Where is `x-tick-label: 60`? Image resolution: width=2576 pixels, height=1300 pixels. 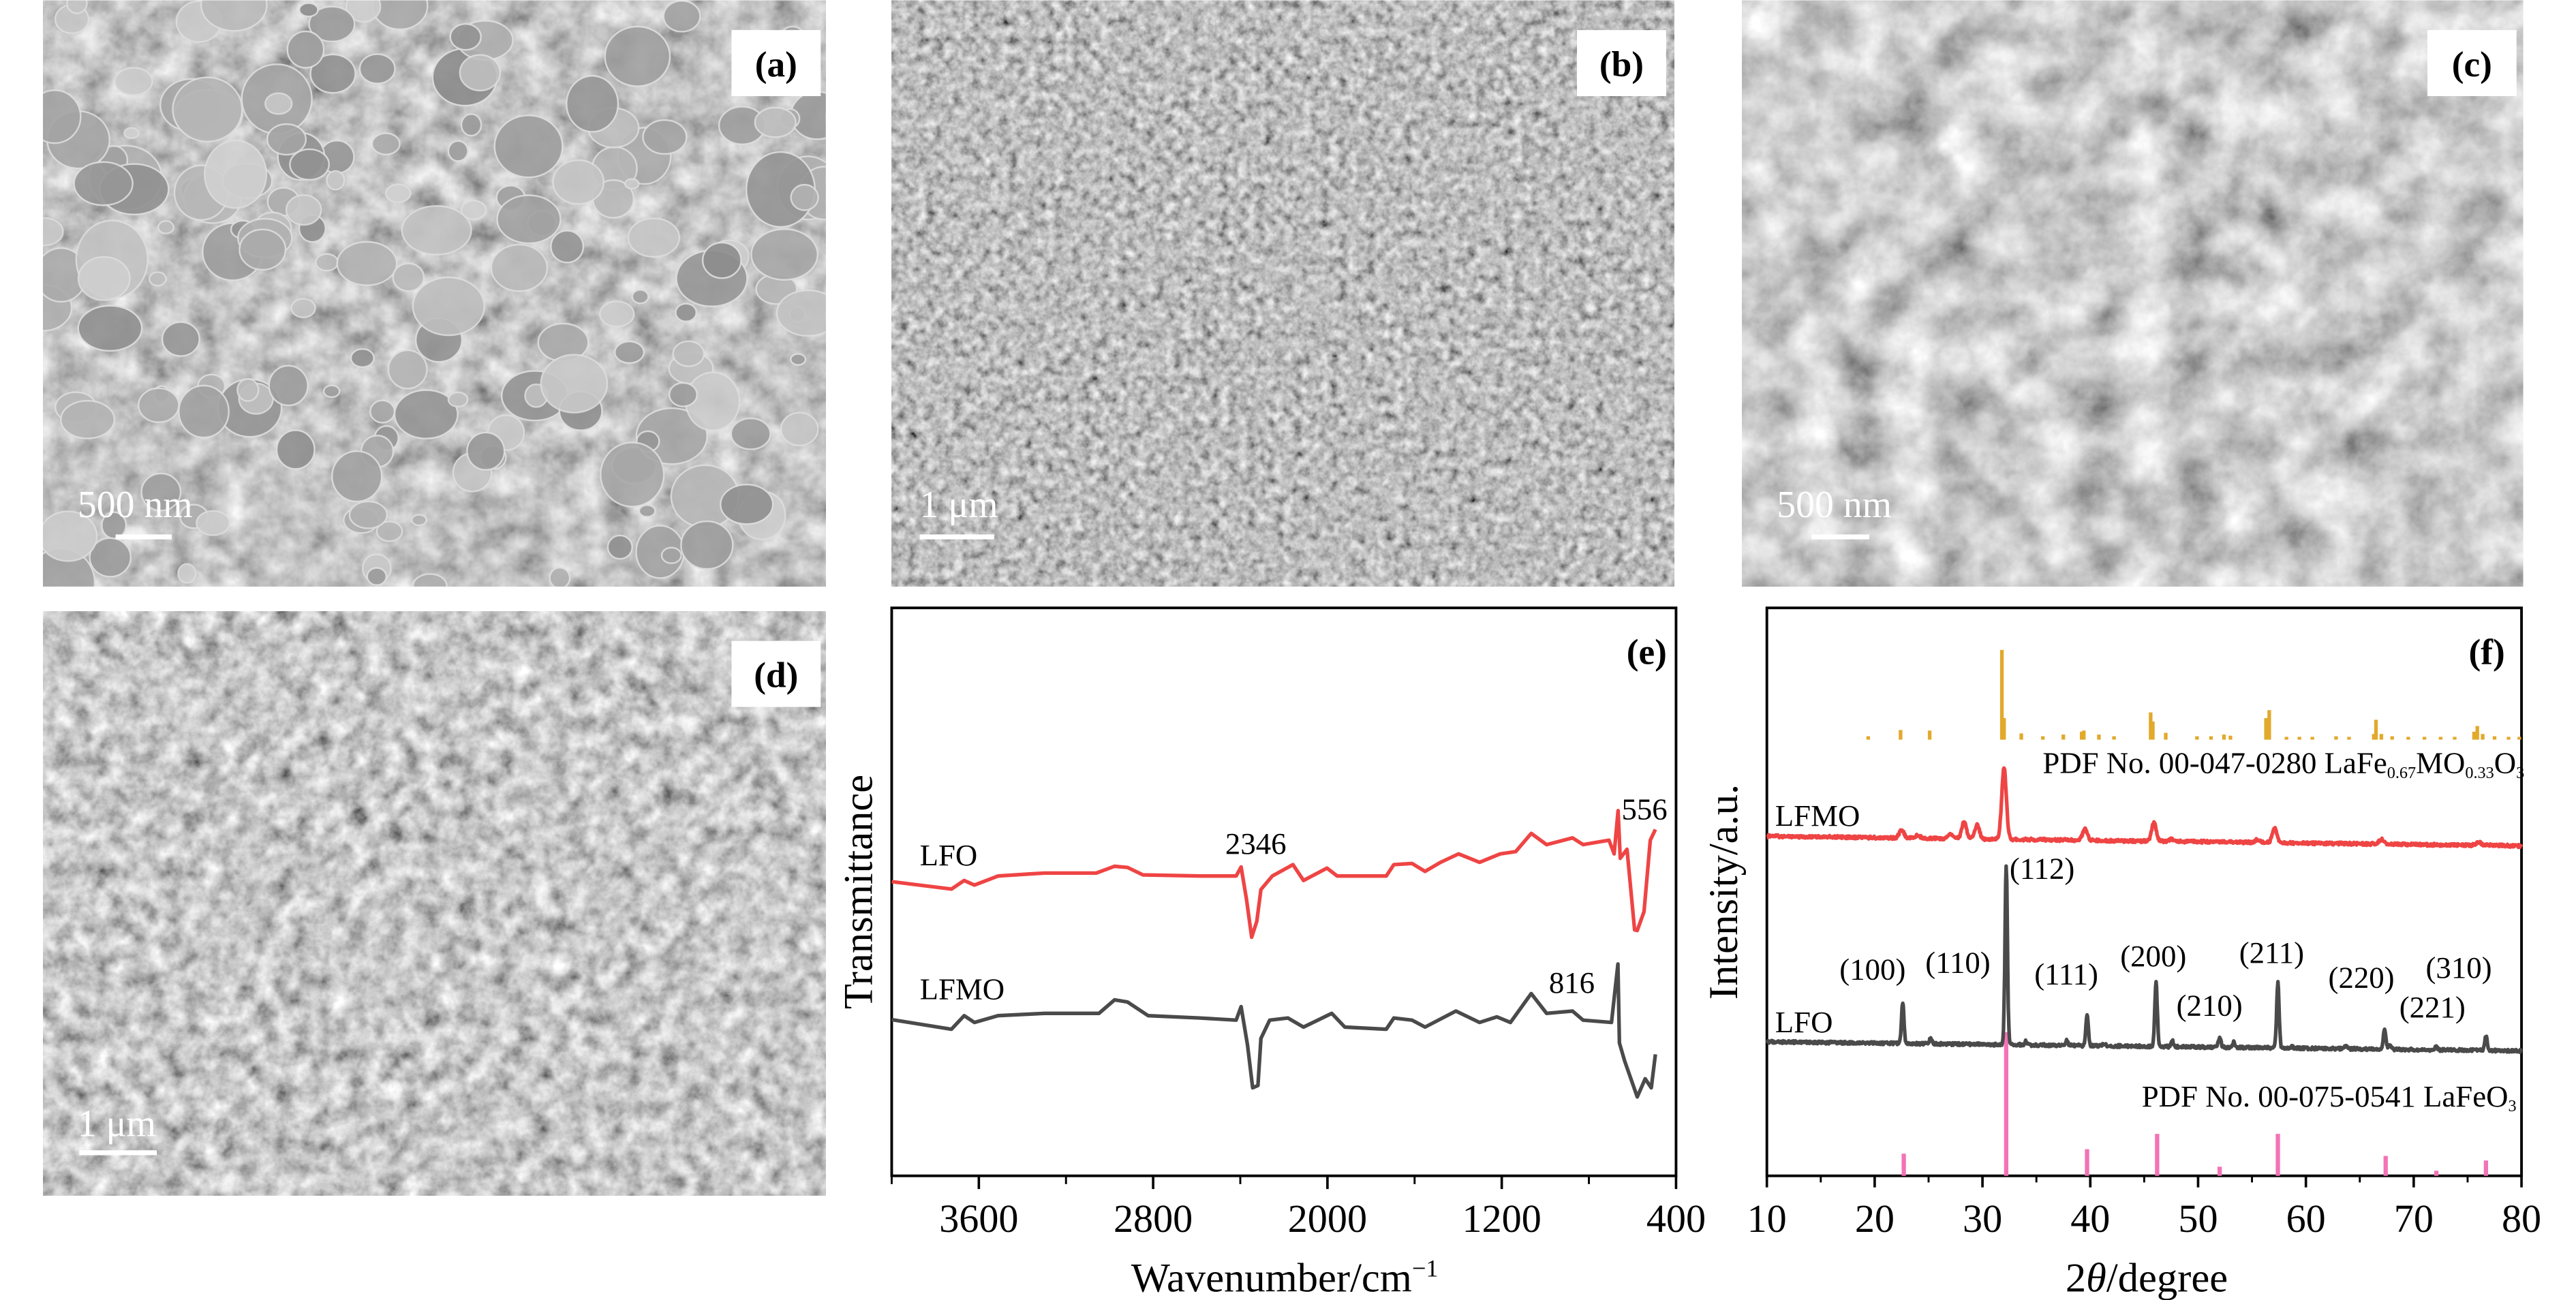
x-tick-label: 60 is located at coordinates (2306, 1218).